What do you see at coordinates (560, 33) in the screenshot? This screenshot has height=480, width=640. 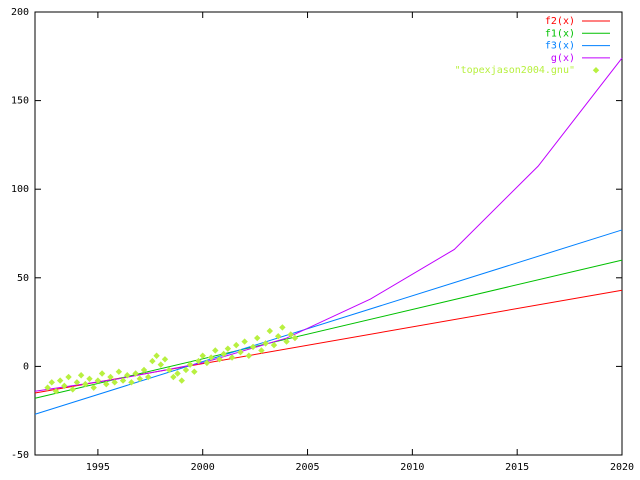 I see `legend-label: f1(x)` at bounding box center [560, 33].